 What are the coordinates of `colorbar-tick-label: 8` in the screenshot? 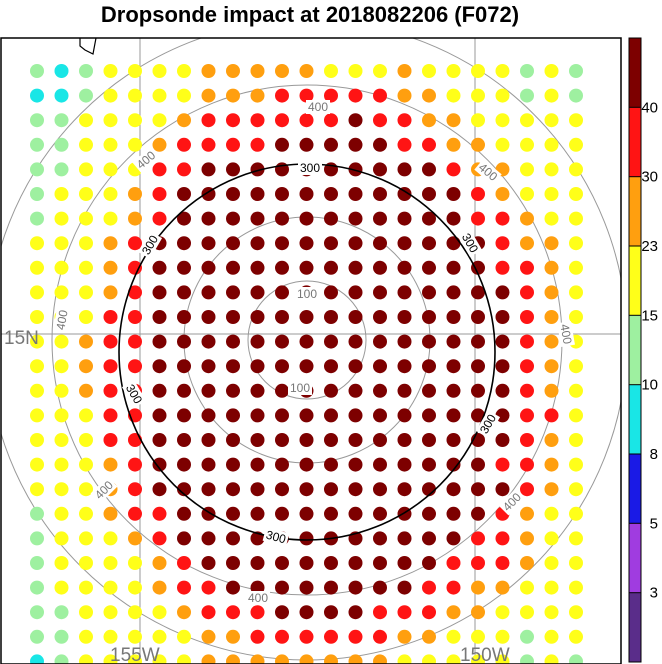 It's located at (654, 454).